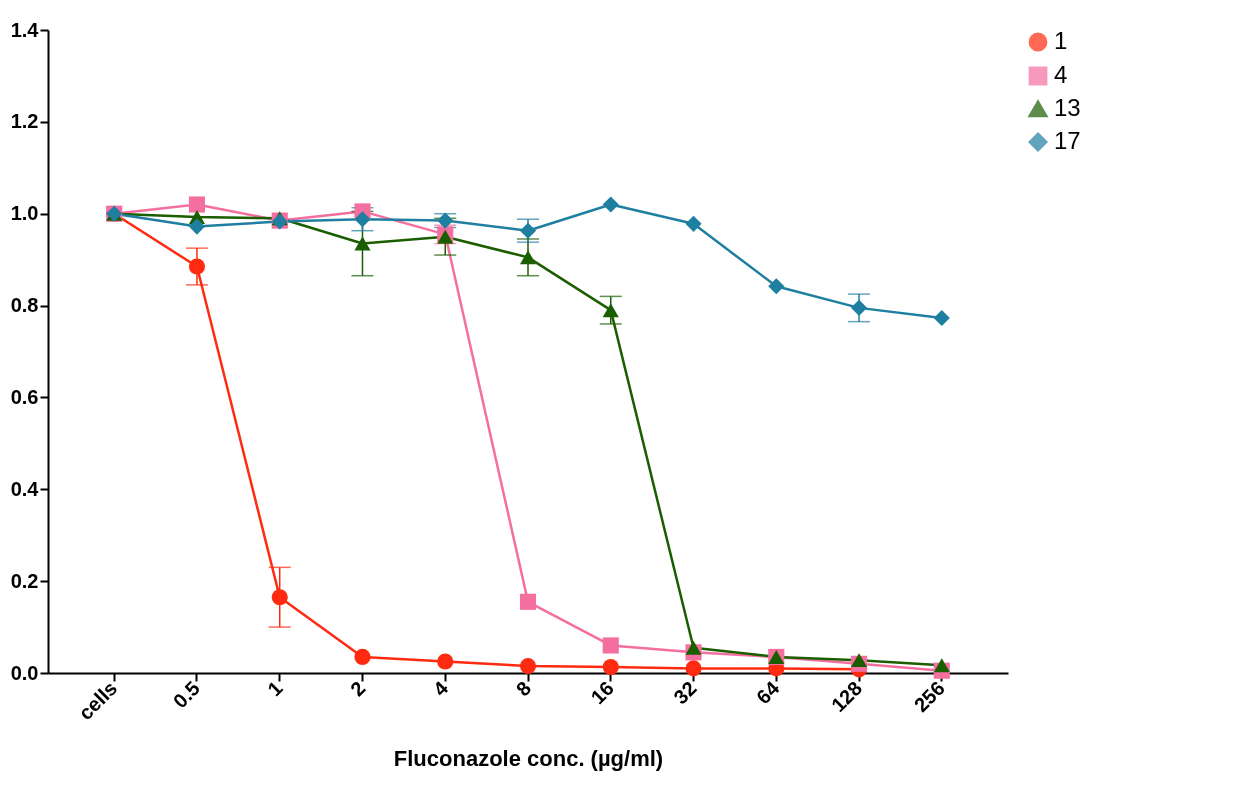 This screenshot has width=1237, height=804. Describe the element at coordinates (24, 121) in the screenshot. I see `y-tick-label: 1.2` at that location.